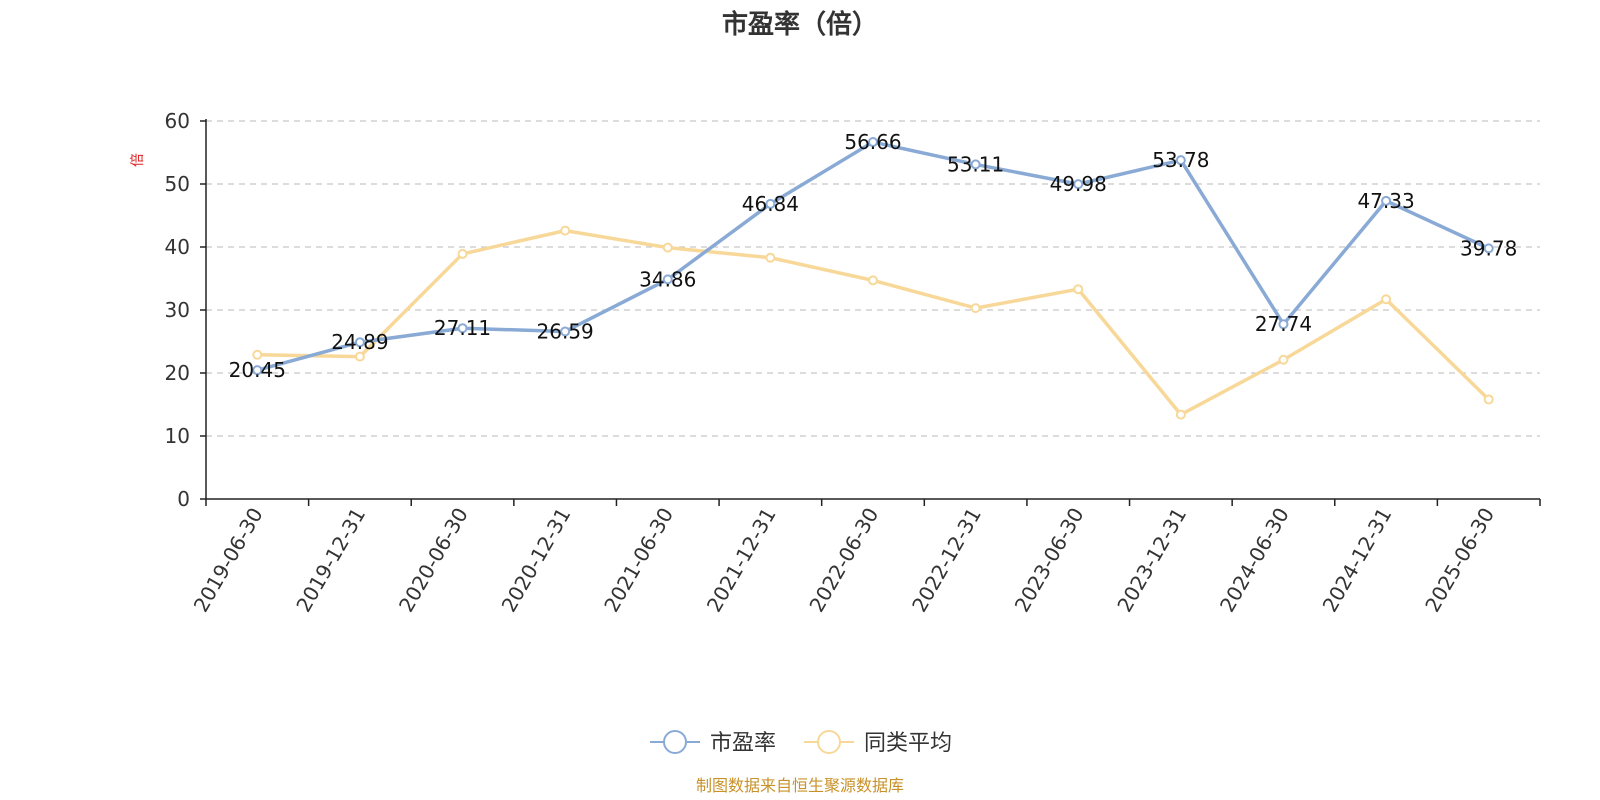 Image resolution: width=1600 pixels, height=800 pixels. I want to click on data-label: 34.86, so click(667, 279).